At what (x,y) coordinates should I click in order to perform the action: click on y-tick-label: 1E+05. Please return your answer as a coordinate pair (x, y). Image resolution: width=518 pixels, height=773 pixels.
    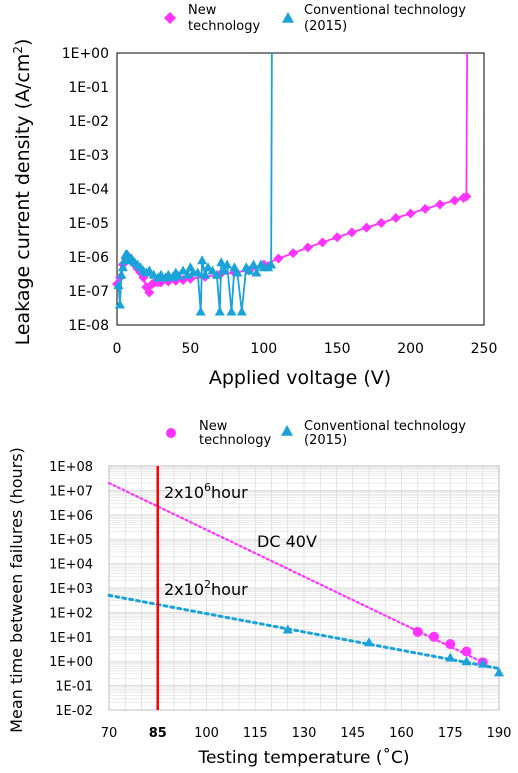
    Looking at the image, I should click on (71, 540).